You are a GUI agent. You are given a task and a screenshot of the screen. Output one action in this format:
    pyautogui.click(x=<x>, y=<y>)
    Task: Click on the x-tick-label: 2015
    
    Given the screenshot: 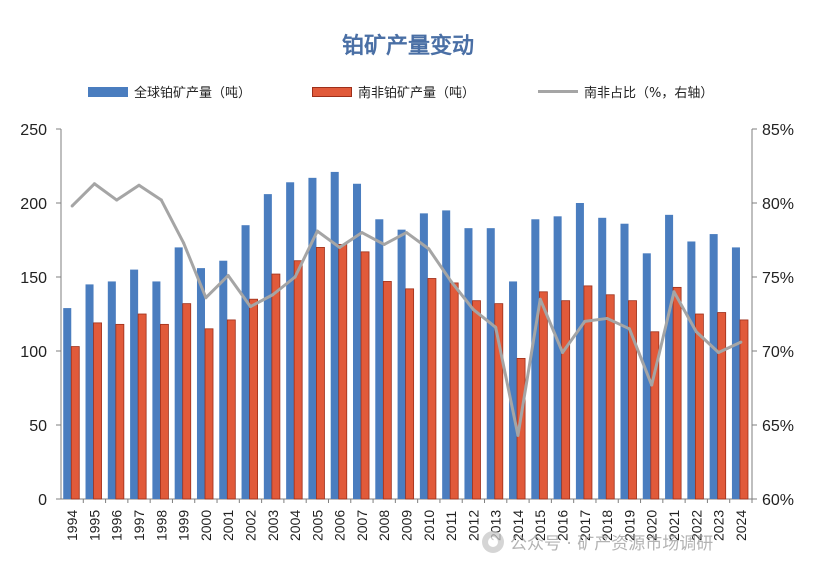 What is the action you would take?
    pyautogui.click(x=540, y=525)
    